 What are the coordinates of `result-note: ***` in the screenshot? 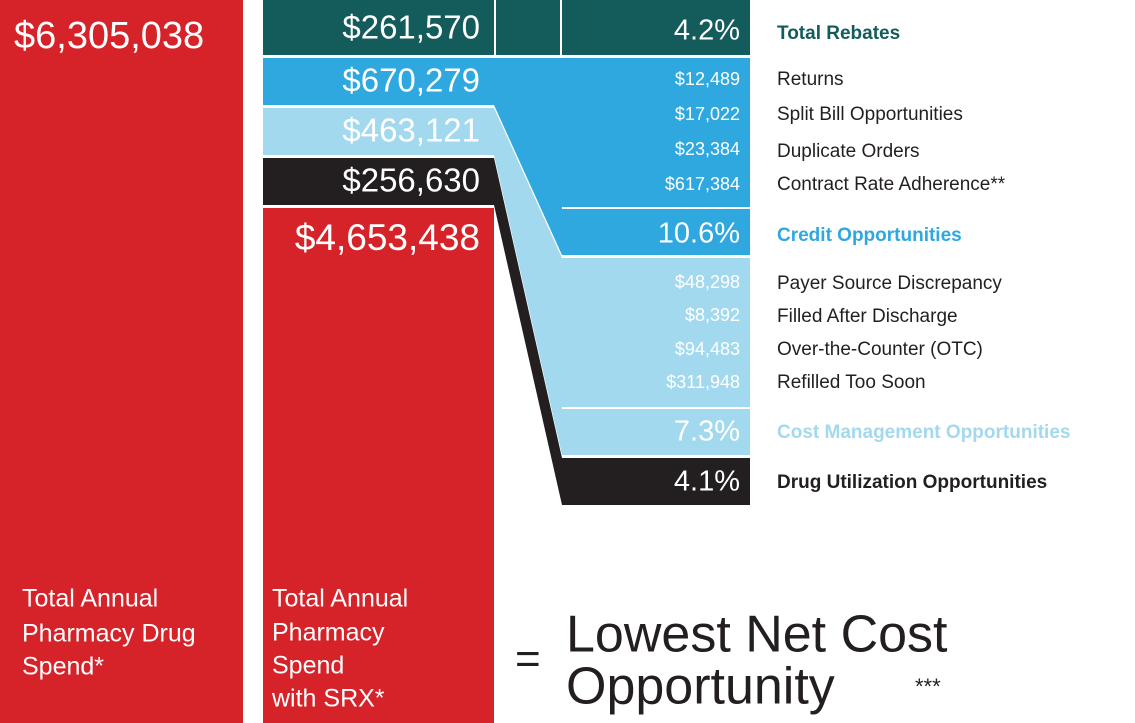 It's located at (928, 686).